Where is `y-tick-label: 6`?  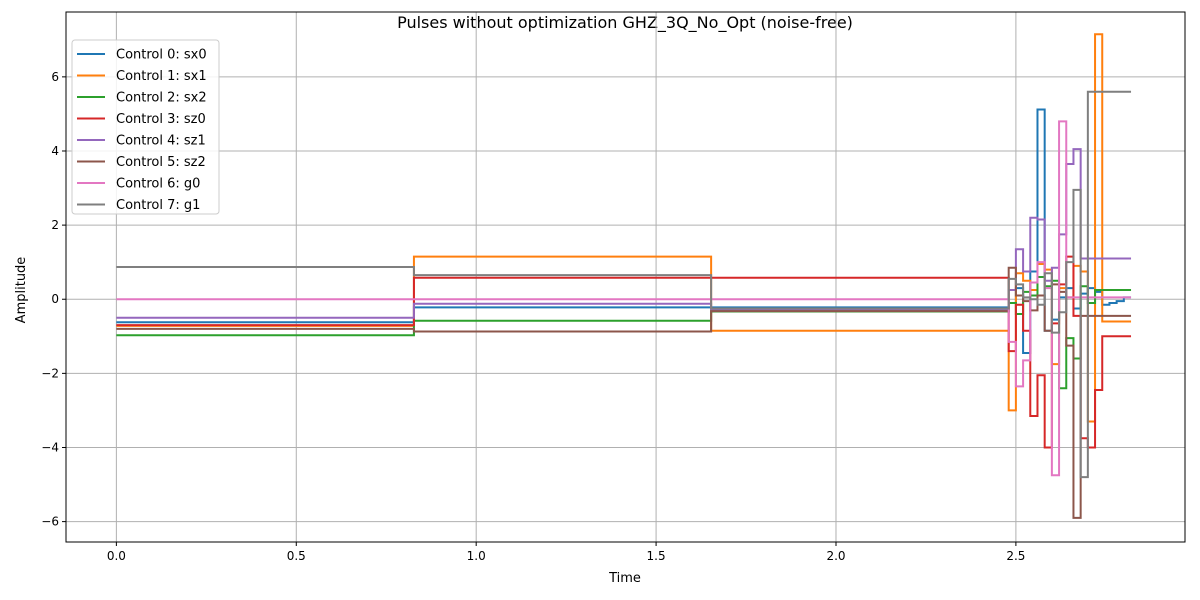
y-tick-label: 6 is located at coordinates (55, 77).